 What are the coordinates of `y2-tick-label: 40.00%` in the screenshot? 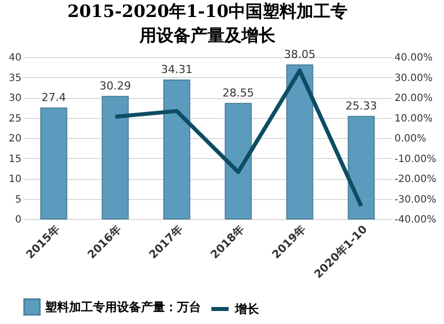 It's located at (413, 58).